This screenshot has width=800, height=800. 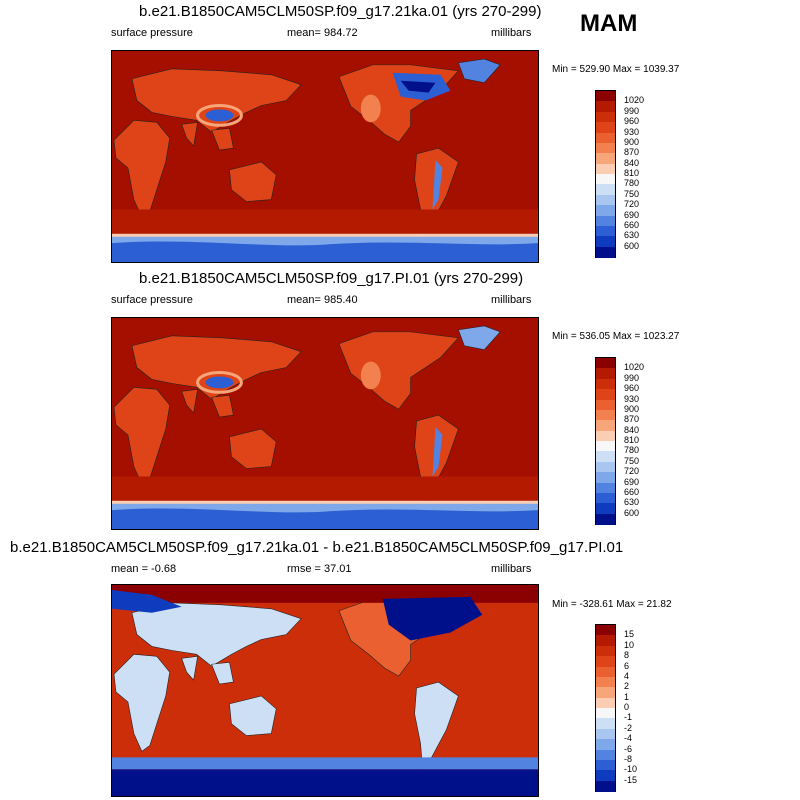 I want to click on colorbar-tick-label: -10, so click(x=631, y=769).